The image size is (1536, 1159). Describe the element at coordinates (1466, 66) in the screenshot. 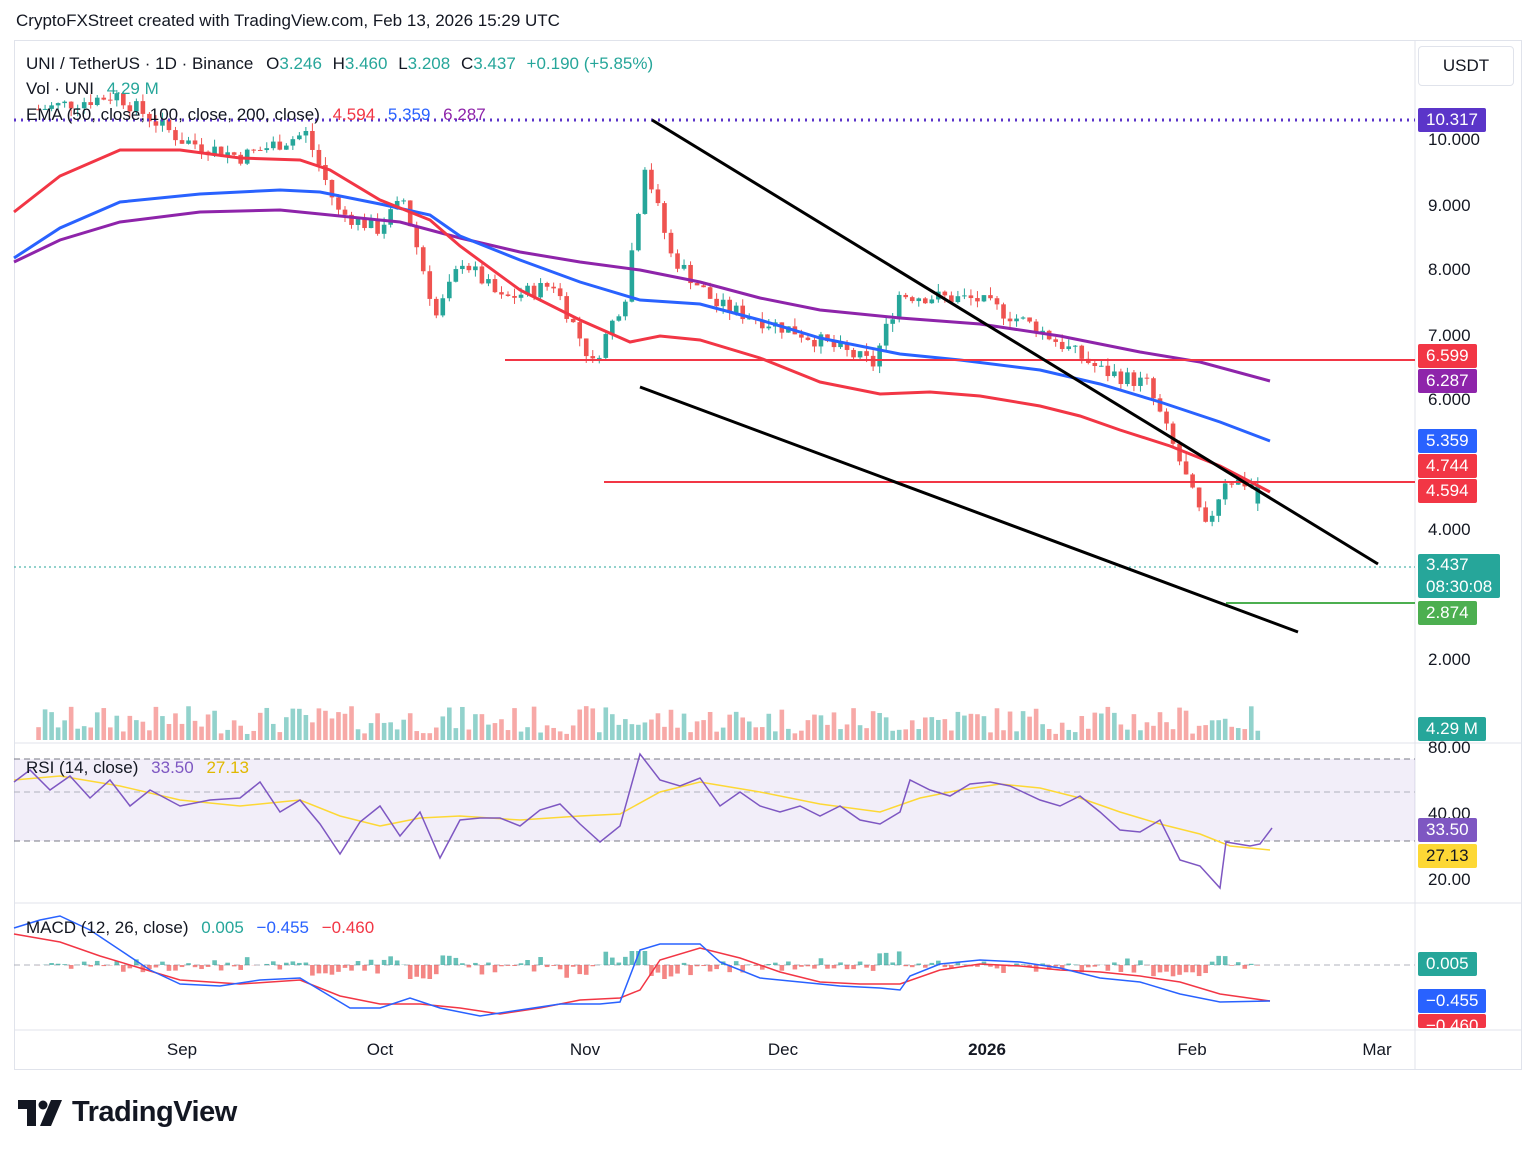

I see `currency-selector: USDT` at that location.